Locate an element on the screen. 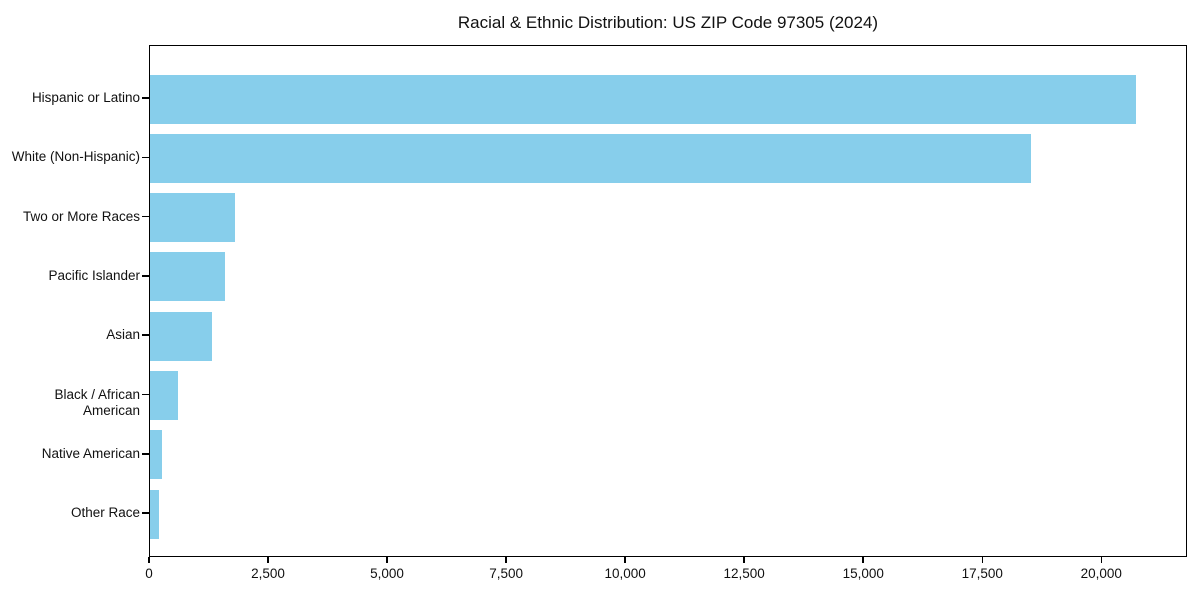  y-axis-label: White (Non-Hispanic) is located at coordinates (75, 157).